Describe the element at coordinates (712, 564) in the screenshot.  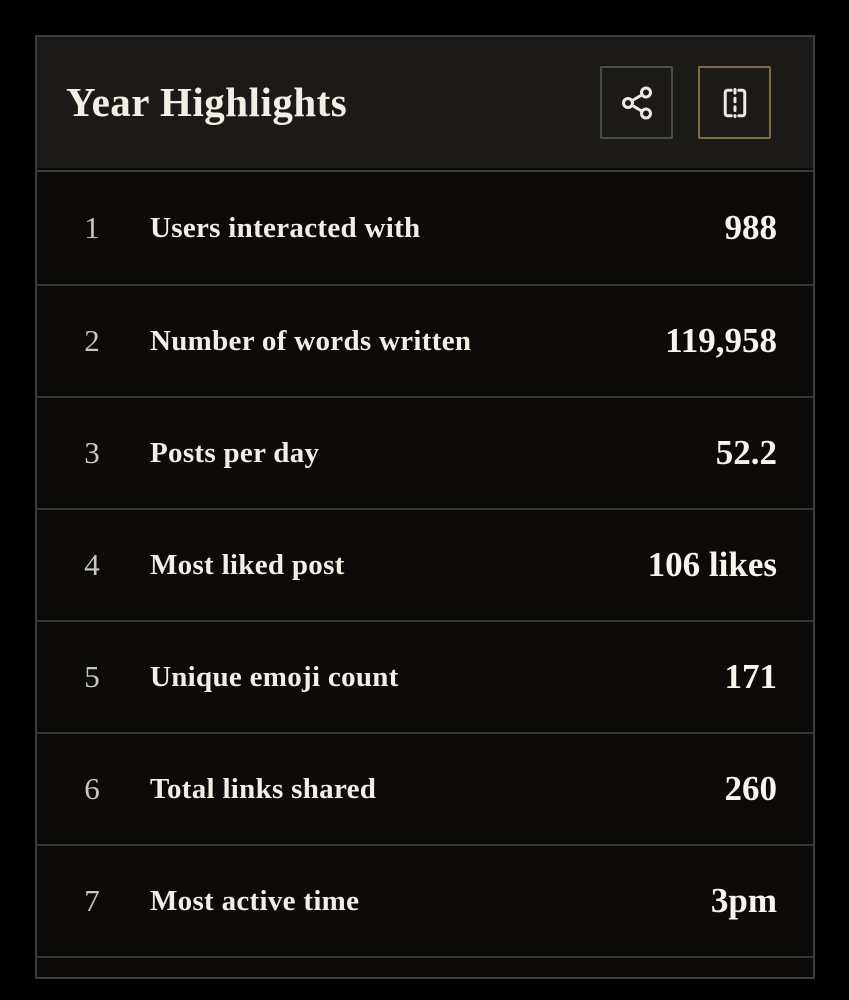
I see `row-value: 106 likes` at that location.